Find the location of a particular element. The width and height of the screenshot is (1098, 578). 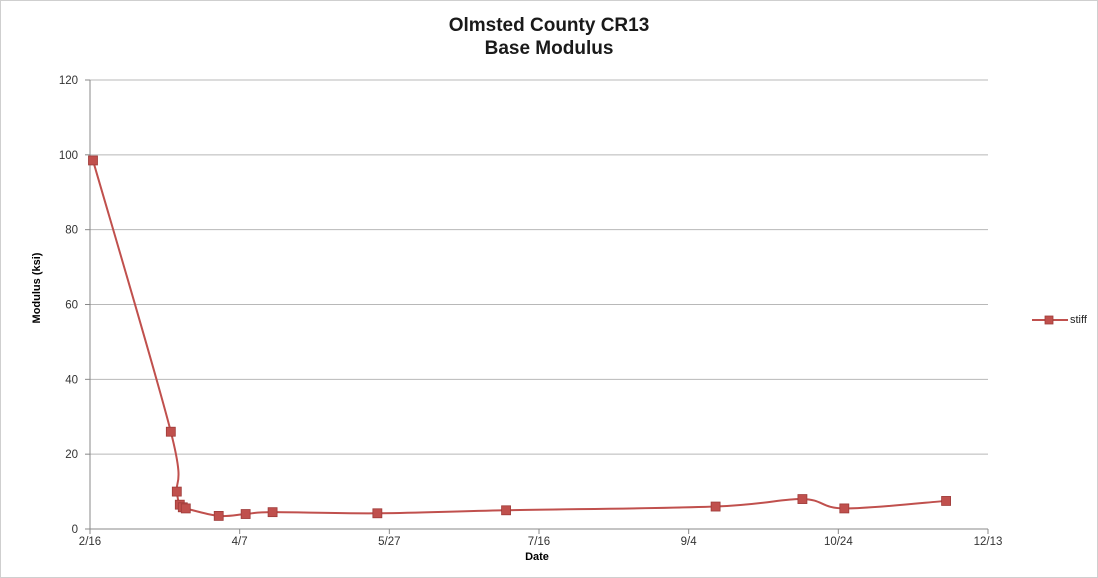

legend: stiff is located at coordinates (1059, 320).